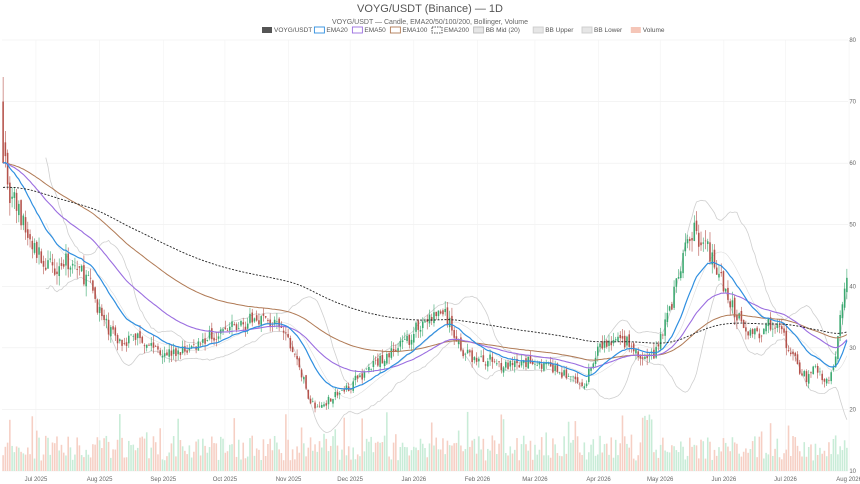 The height and width of the screenshot is (484, 860). What do you see at coordinates (368, 30) in the screenshot?
I see `legend-item: EMA50` at bounding box center [368, 30].